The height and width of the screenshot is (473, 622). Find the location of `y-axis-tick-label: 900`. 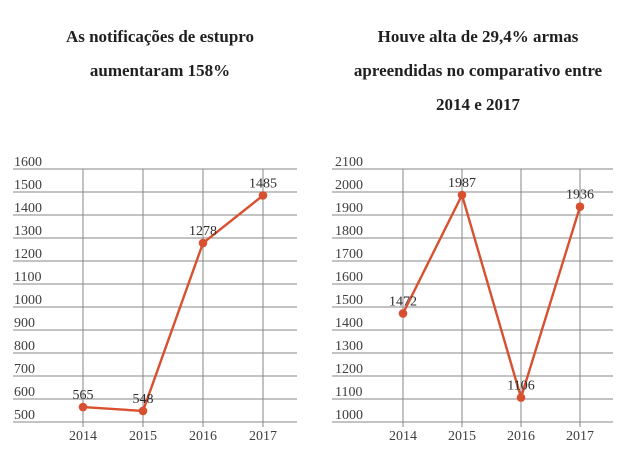

y-axis-tick-label: 900 is located at coordinates (24, 323).